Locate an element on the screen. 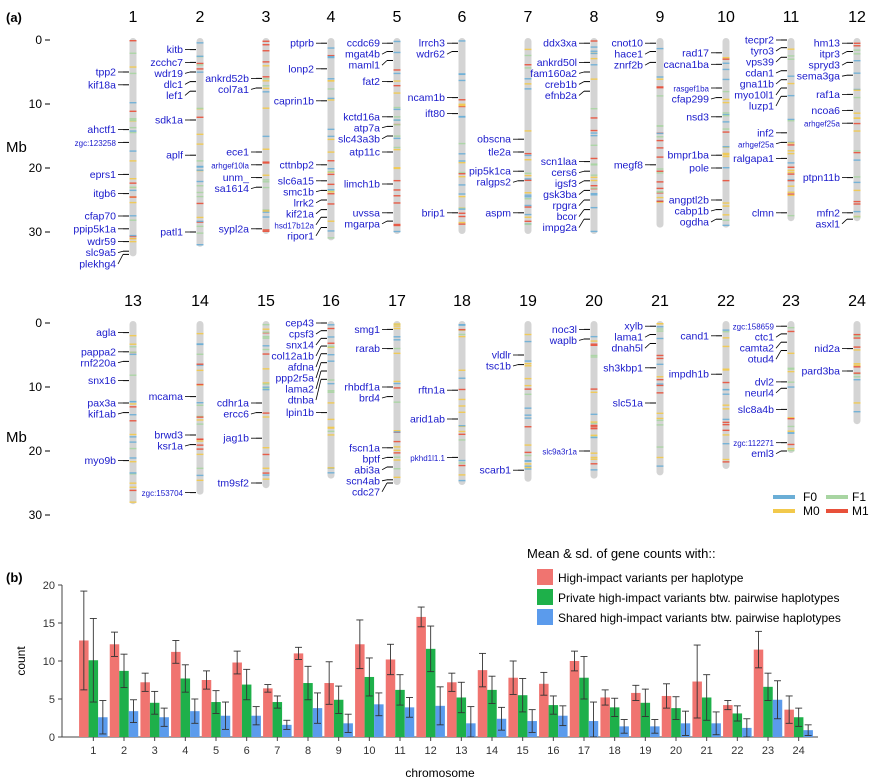 This screenshot has height=782, width=880. chromosome-number: 21 is located at coordinates (660, 301).